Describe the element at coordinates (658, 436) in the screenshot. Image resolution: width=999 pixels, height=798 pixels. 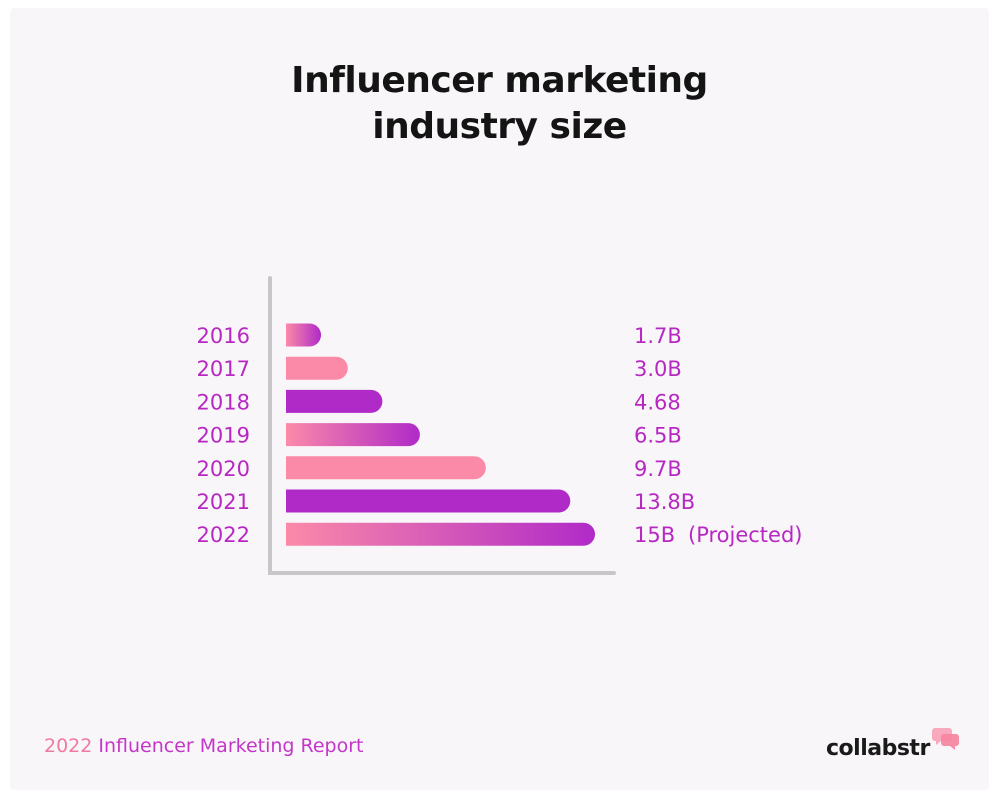
I see `value-label-2019: 6.5B` at that location.